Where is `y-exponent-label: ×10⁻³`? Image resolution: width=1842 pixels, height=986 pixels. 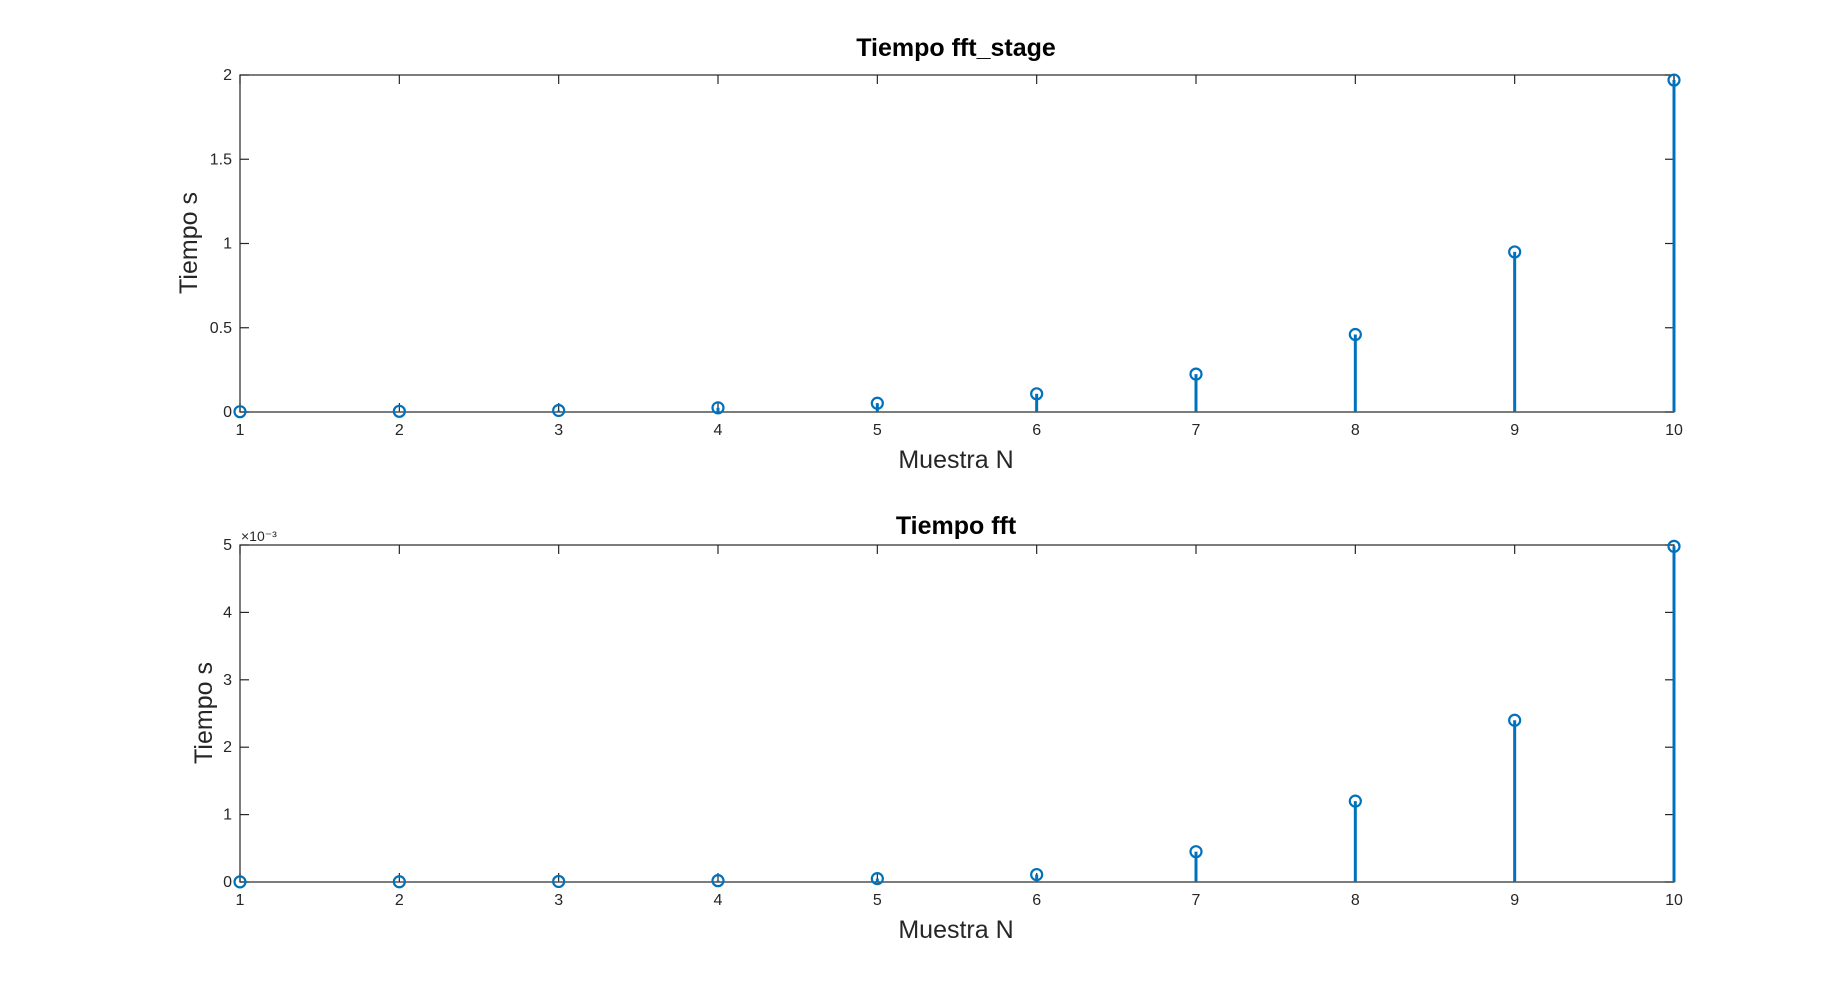 y-exponent-label: ×10⁻³ is located at coordinates (259, 536).